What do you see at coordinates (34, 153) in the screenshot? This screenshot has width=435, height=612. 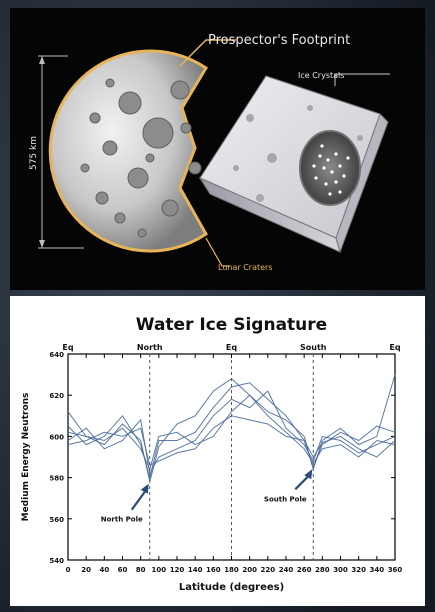 I see `dimension-label: 575 km` at bounding box center [34, 153].